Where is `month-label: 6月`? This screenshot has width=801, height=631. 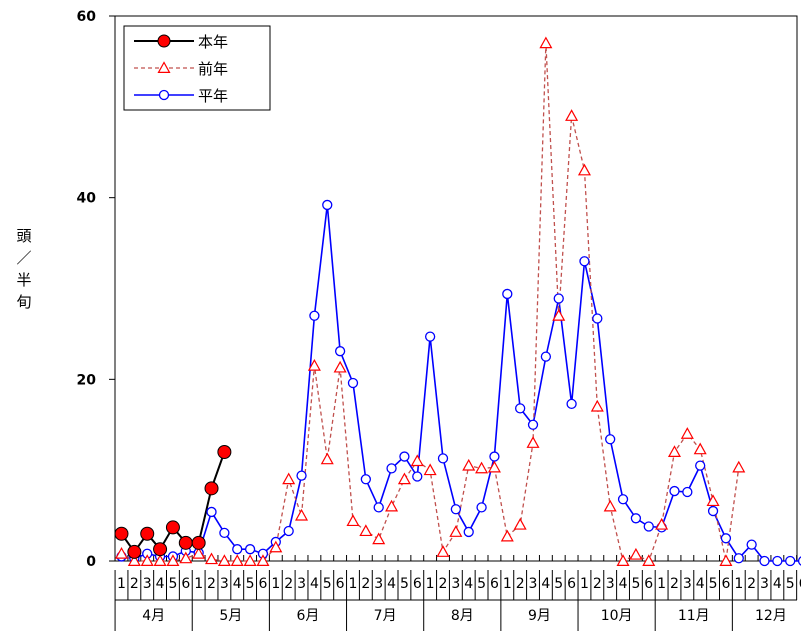
month-label: 6月 is located at coordinates (308, 616).